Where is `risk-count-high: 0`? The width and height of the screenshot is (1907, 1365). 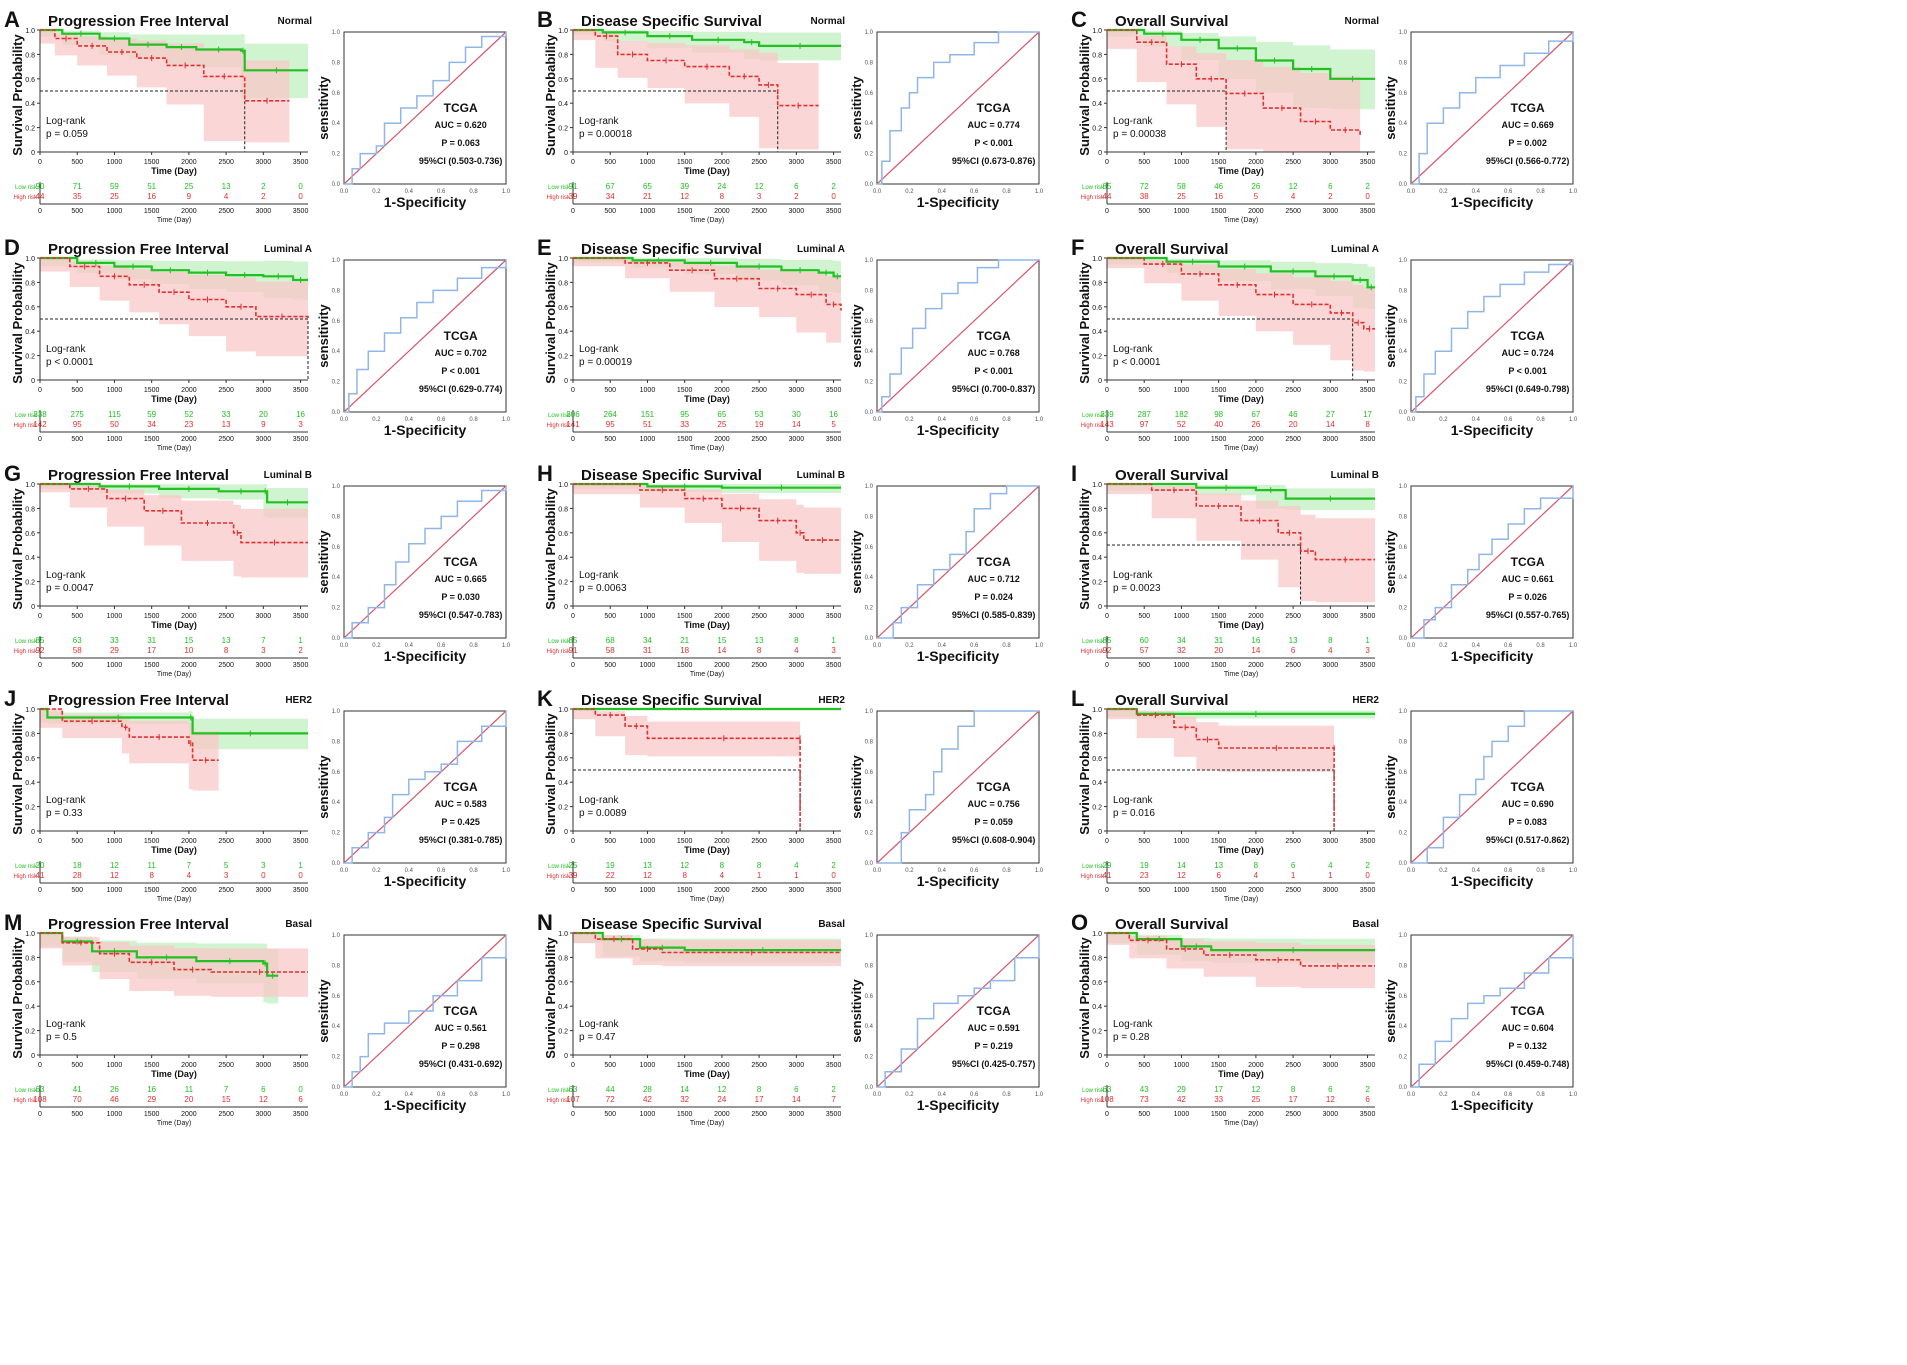
risk-count-high: 0 is located at coordinates (1367, 875).